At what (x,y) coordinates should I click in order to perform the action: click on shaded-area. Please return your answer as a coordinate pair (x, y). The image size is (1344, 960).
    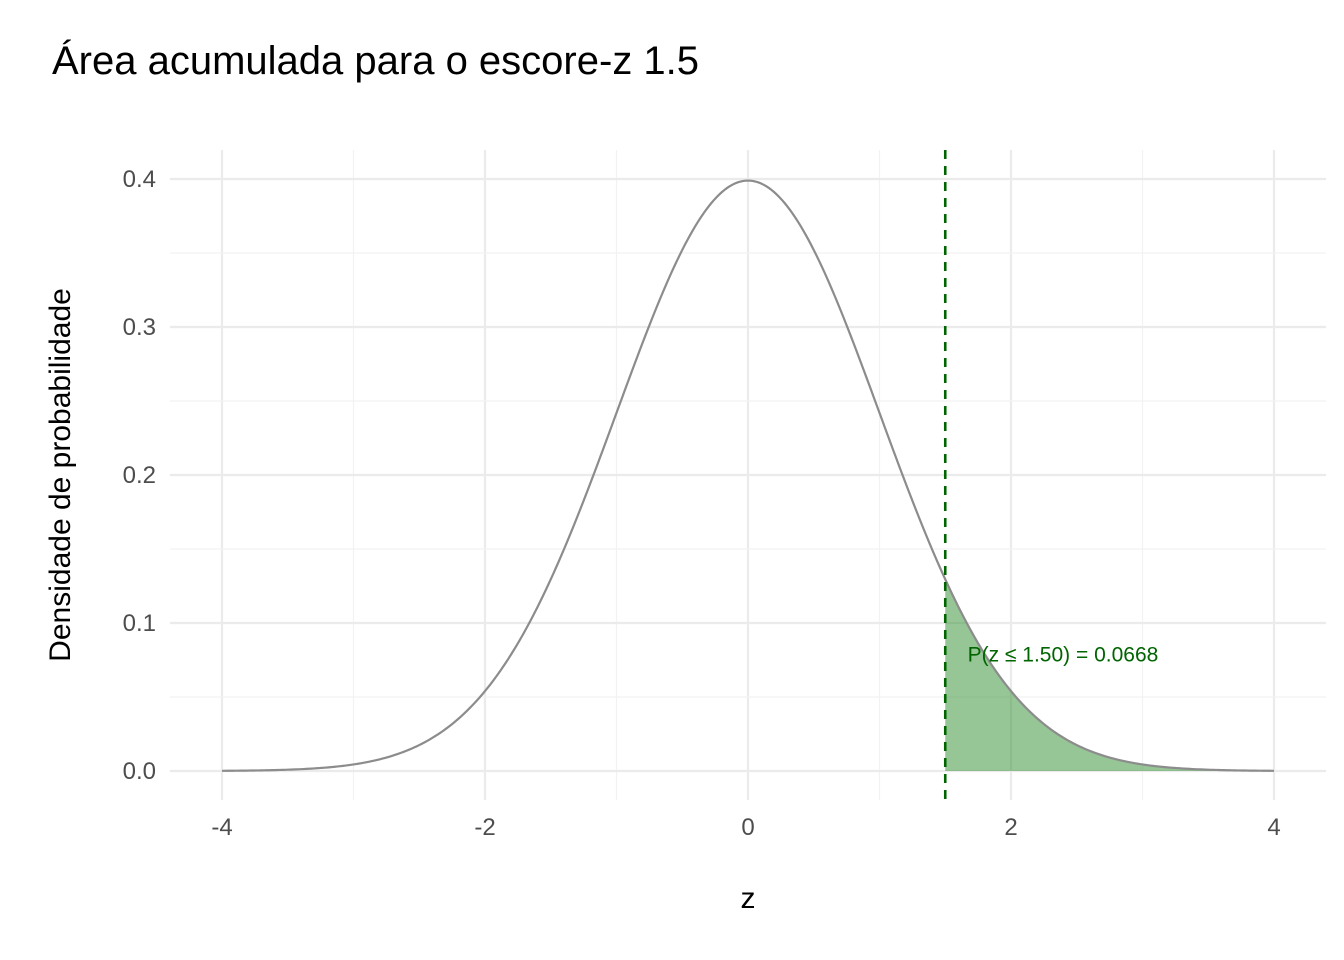
    Looking at the image, I should click on (1109, 675).